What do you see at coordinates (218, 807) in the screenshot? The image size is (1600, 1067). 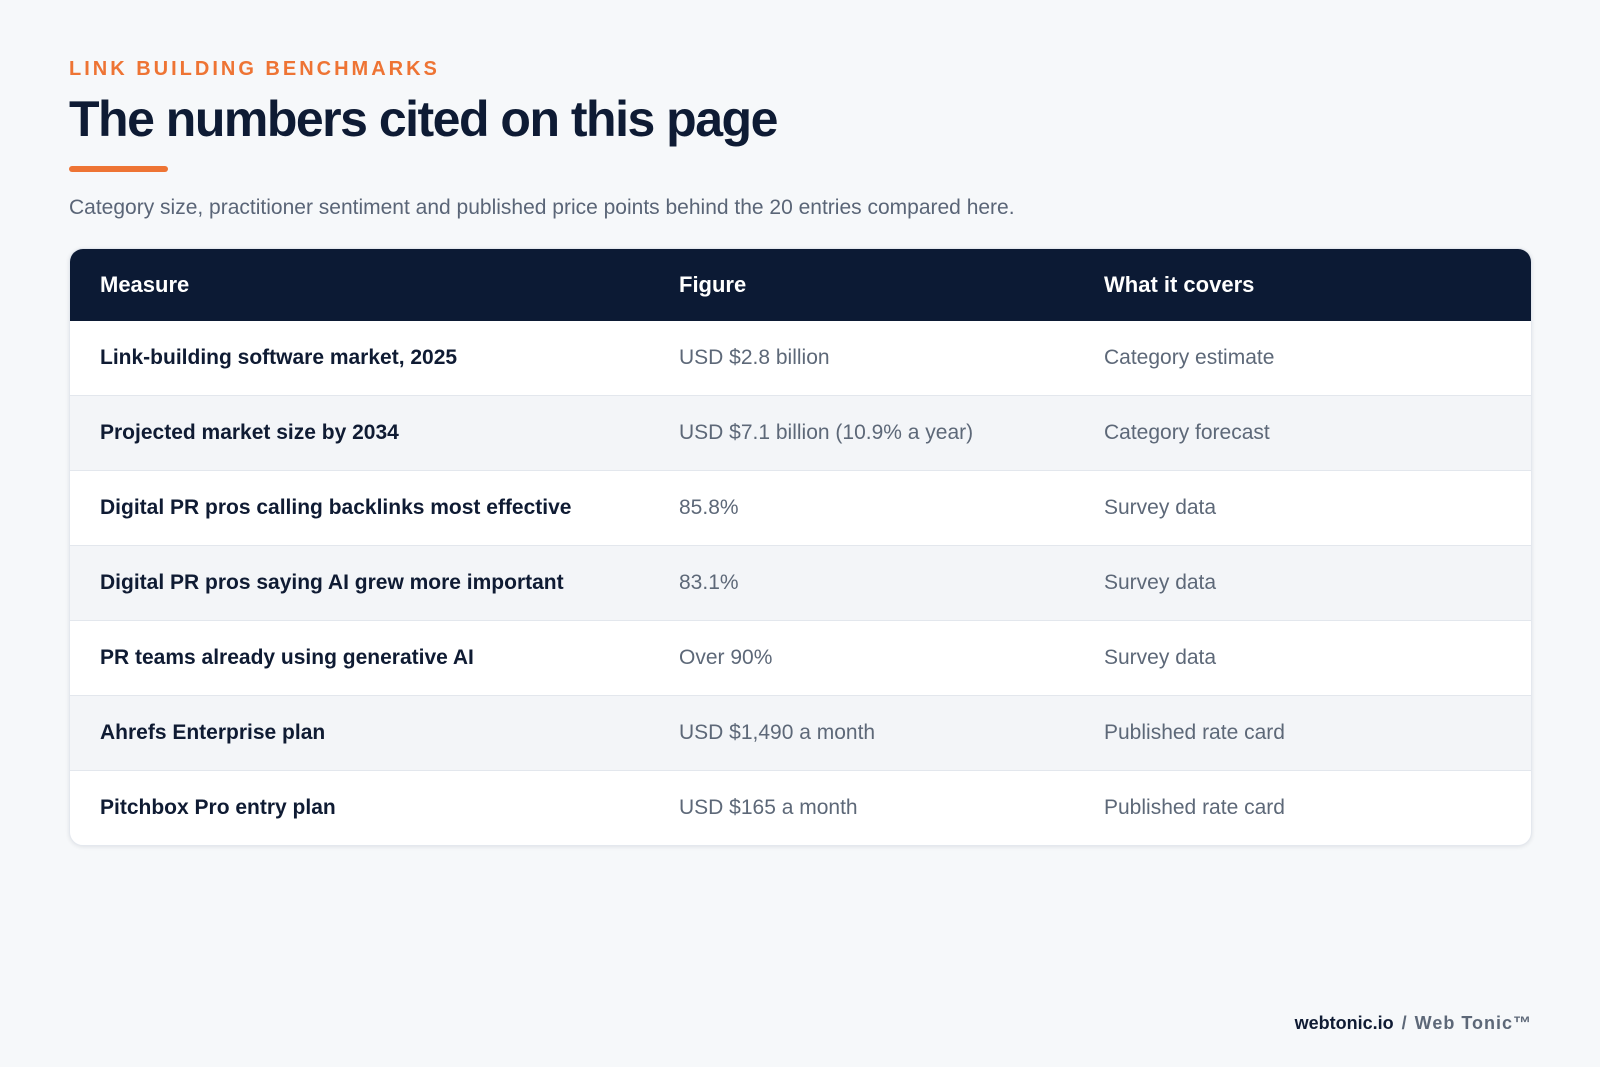 I see `measure-cell: Pitchbox Pro entry plan` at bounding box center [218, 807].